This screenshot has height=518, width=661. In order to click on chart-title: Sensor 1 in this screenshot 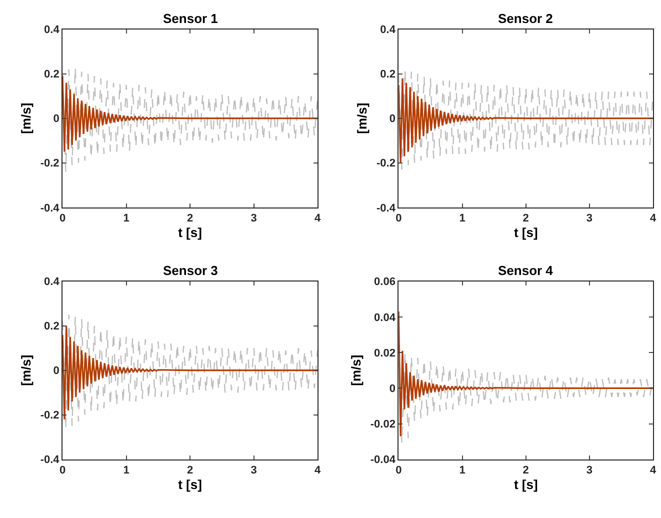, I will do `click(190, 18)`.